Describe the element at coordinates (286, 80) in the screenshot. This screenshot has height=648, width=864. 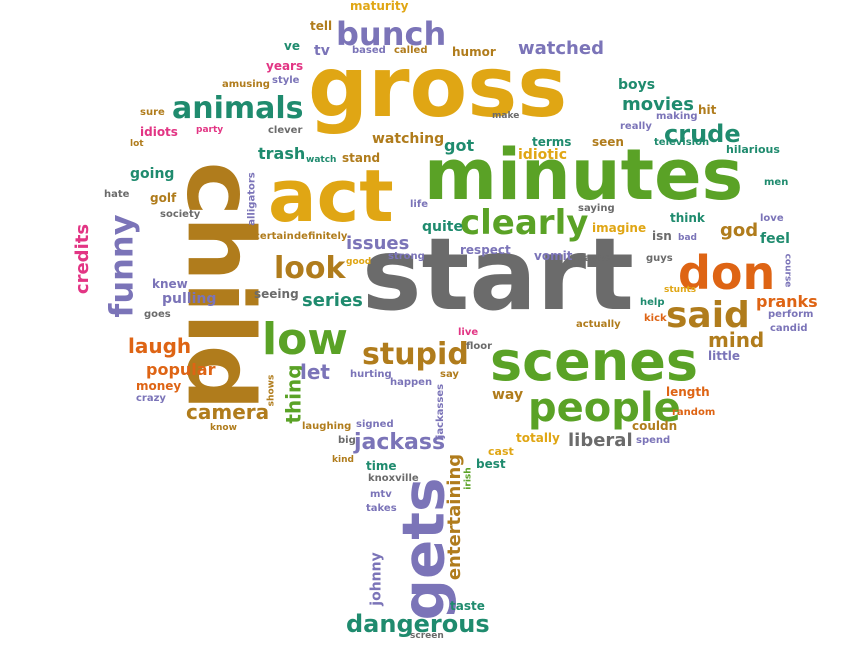
I see `word: style` at that location.